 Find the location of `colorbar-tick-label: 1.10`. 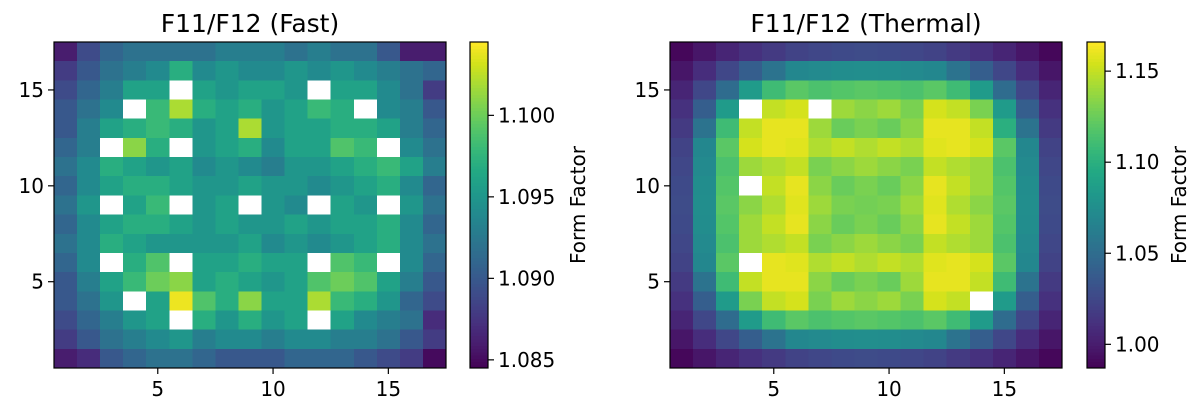

colorbar-tick-label: 1.10 is located at coordinates (1137, 162).